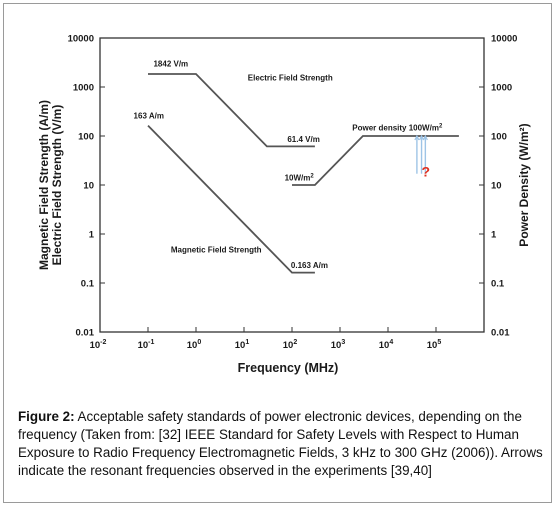 Image resolution: width=557 pixels, height=508 pixels. Describe the element at coordinates (85, 333) in the screenshot. I see `y-tick-label-left: 0.01` at that location.